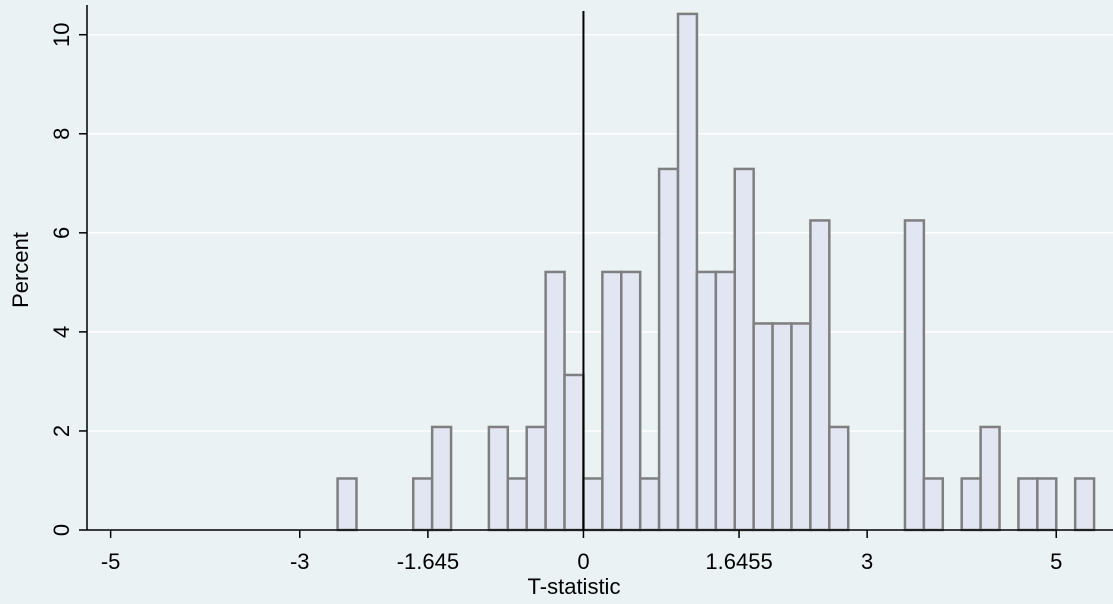  I want to click on y-ticks: 0 2 4 6 8 10, so click(68, 279).